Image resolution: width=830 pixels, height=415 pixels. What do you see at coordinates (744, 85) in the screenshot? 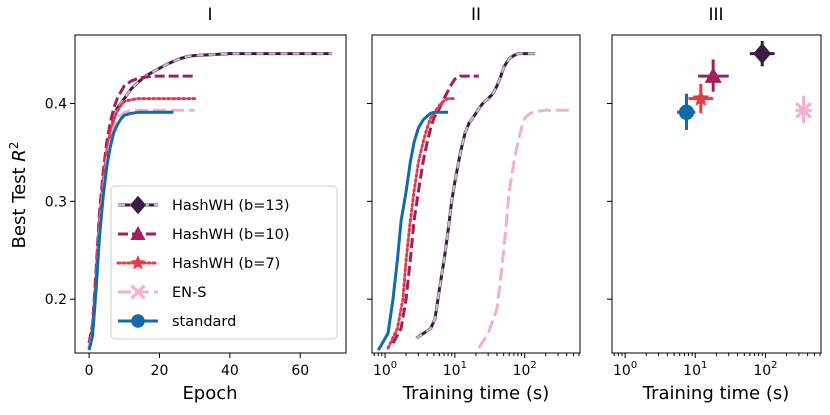
I see `points-layer` at bounding box center [744, 85].